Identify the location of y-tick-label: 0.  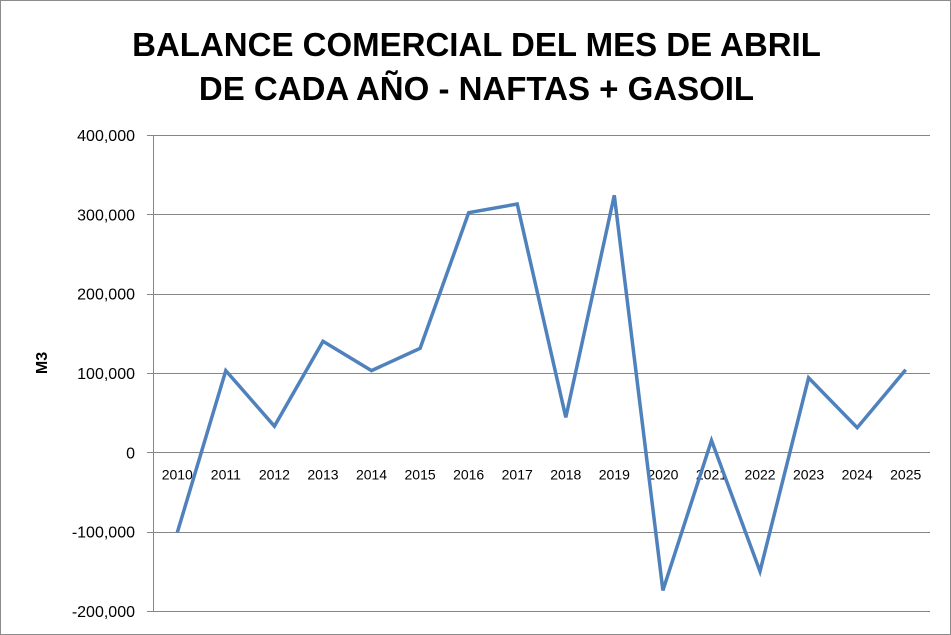
(130, 453).